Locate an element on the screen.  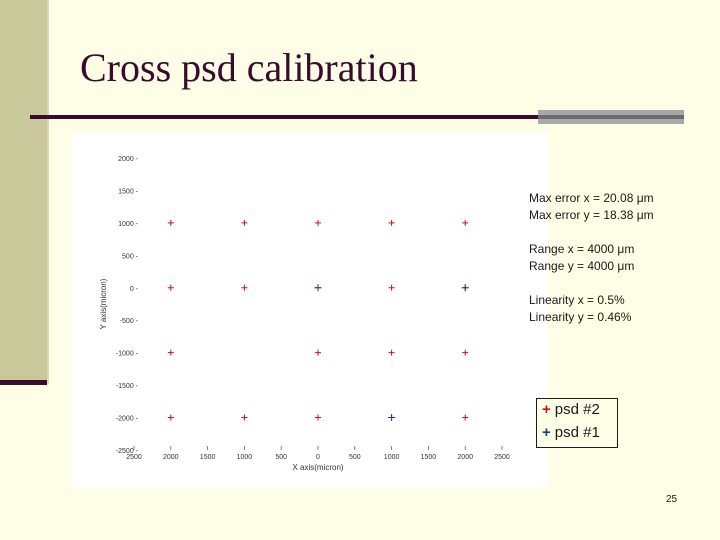
y-tick-label: 0 - is located at coordinates (134, 289).